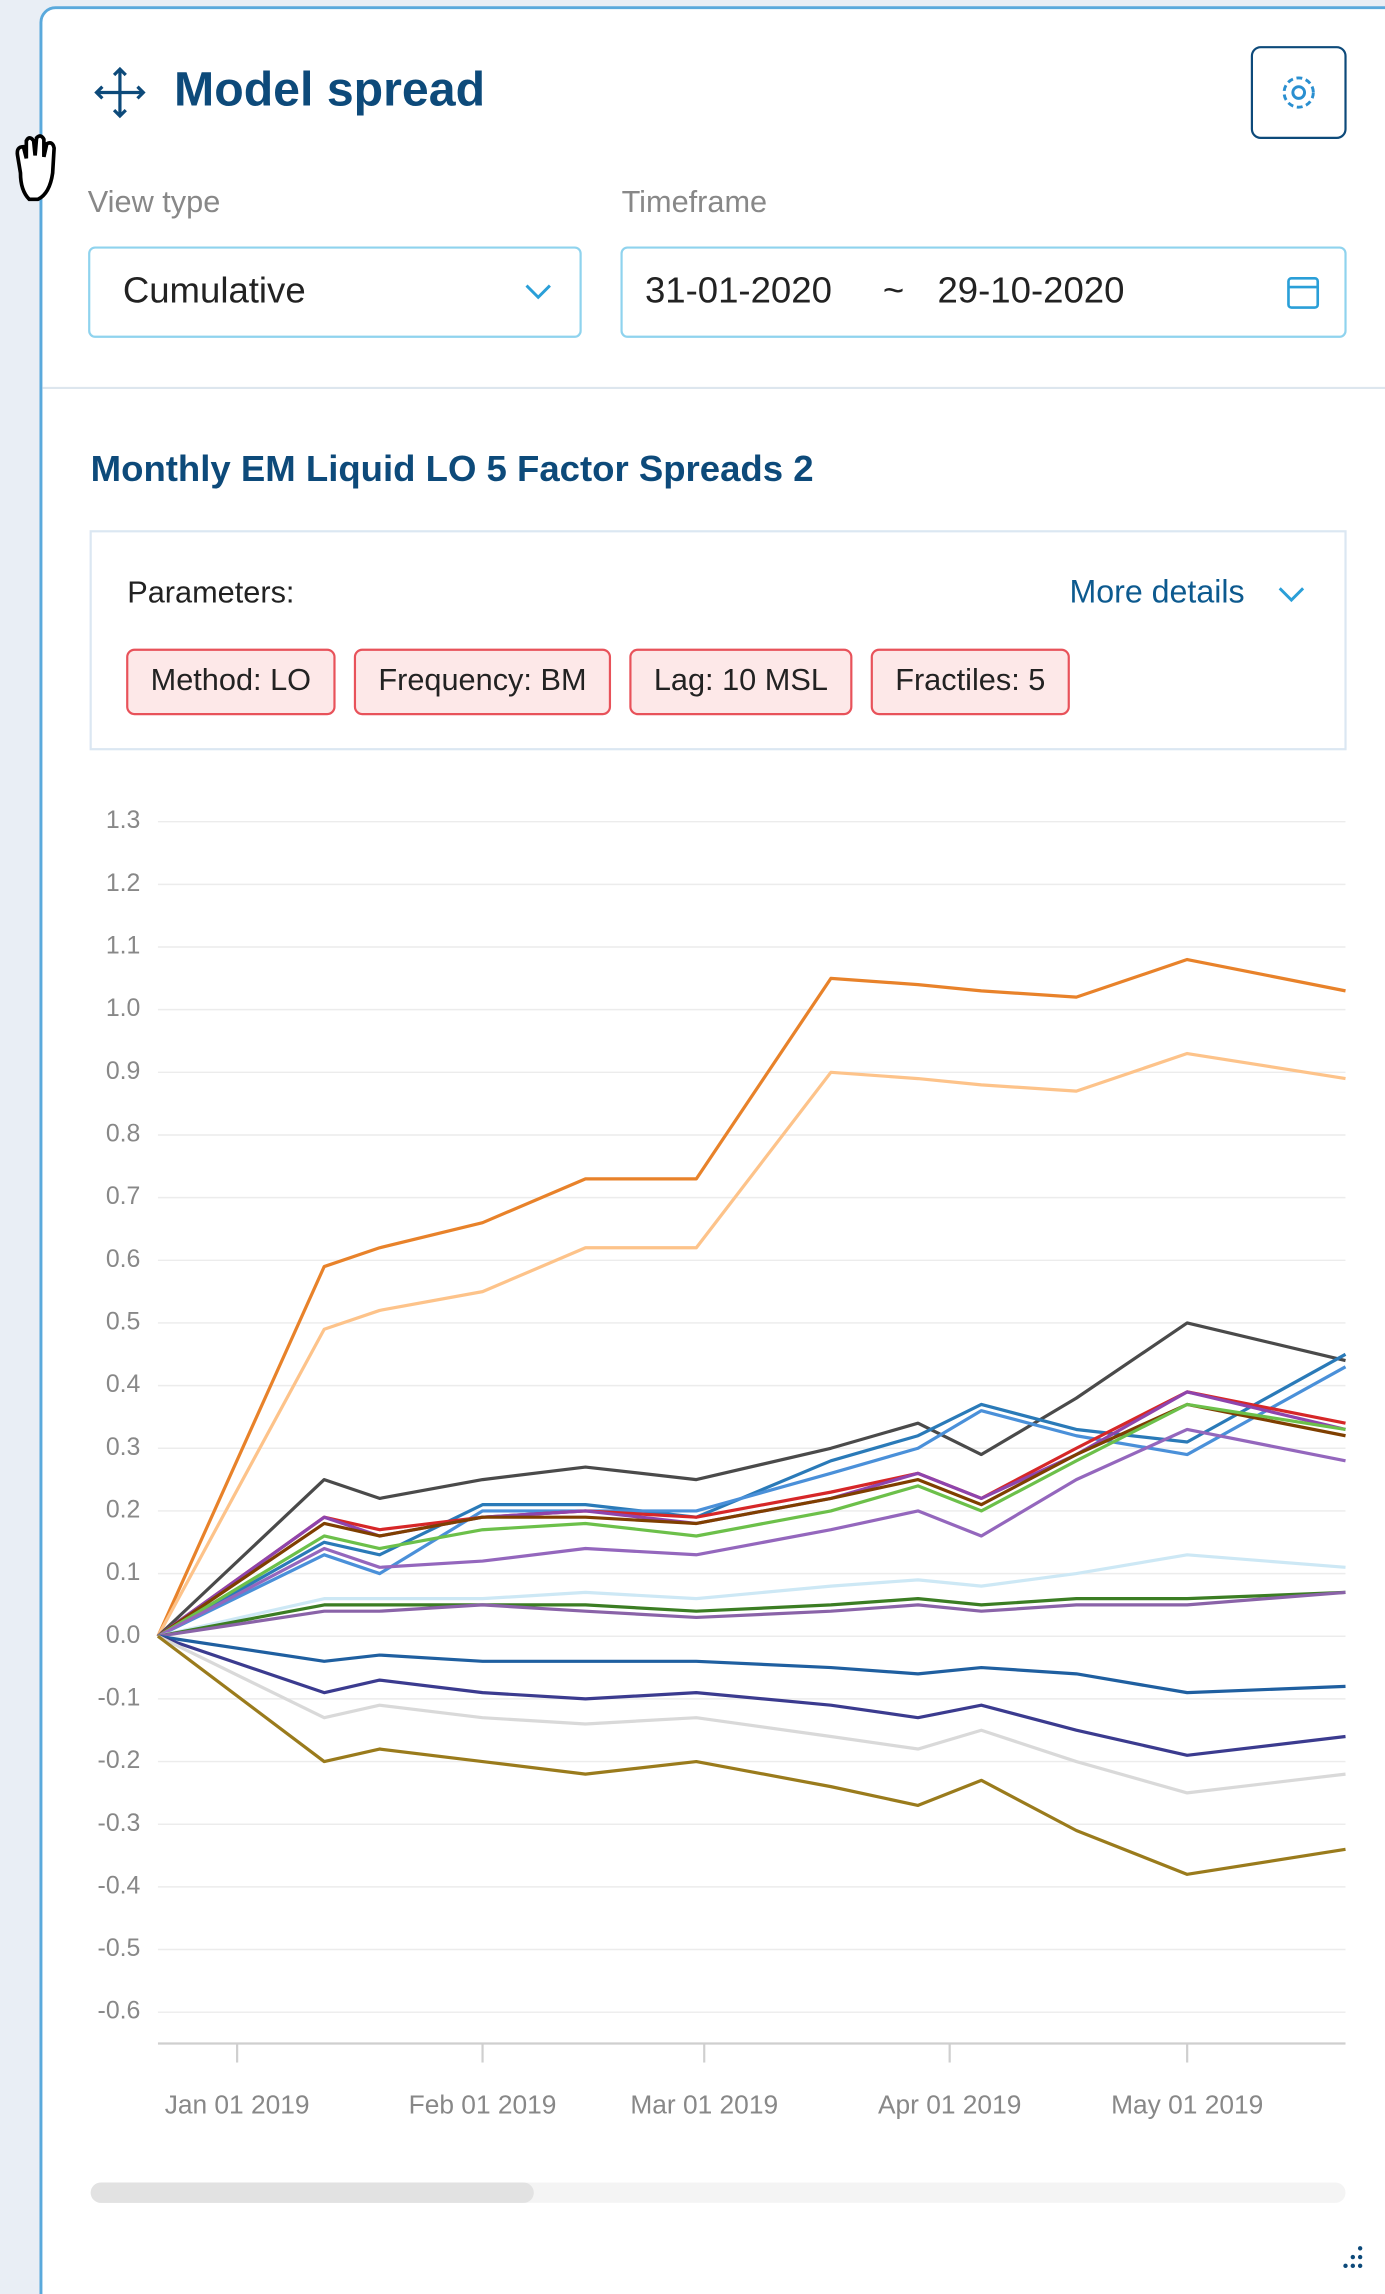 The height and width of the screenshot is (2294, 1385). What do you see at coordinates (1156, 592) in the screenshot?
I see `more-details: More details` at bounding box center [1156, 592].